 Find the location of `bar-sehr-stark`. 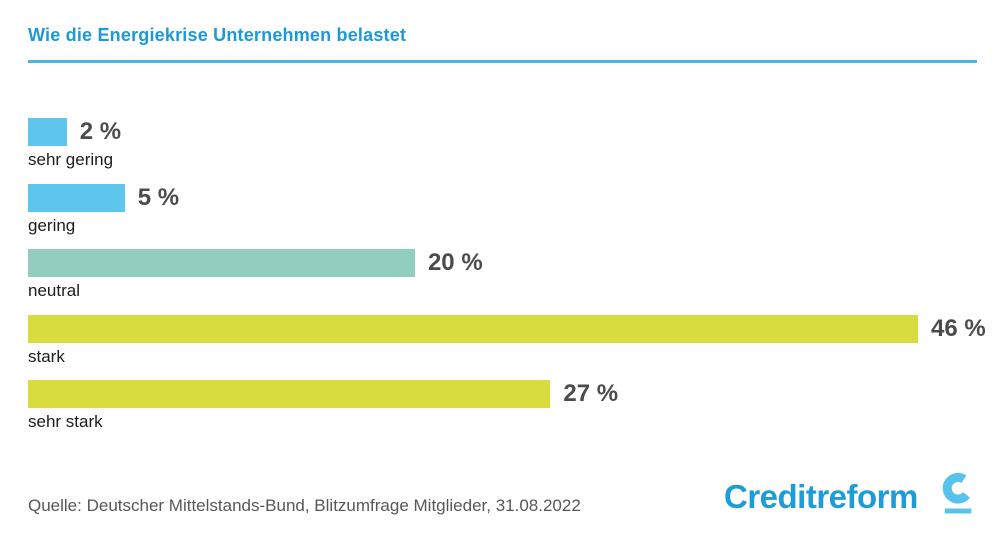

bar-sehr-stark is located at coordinates (289, 394).